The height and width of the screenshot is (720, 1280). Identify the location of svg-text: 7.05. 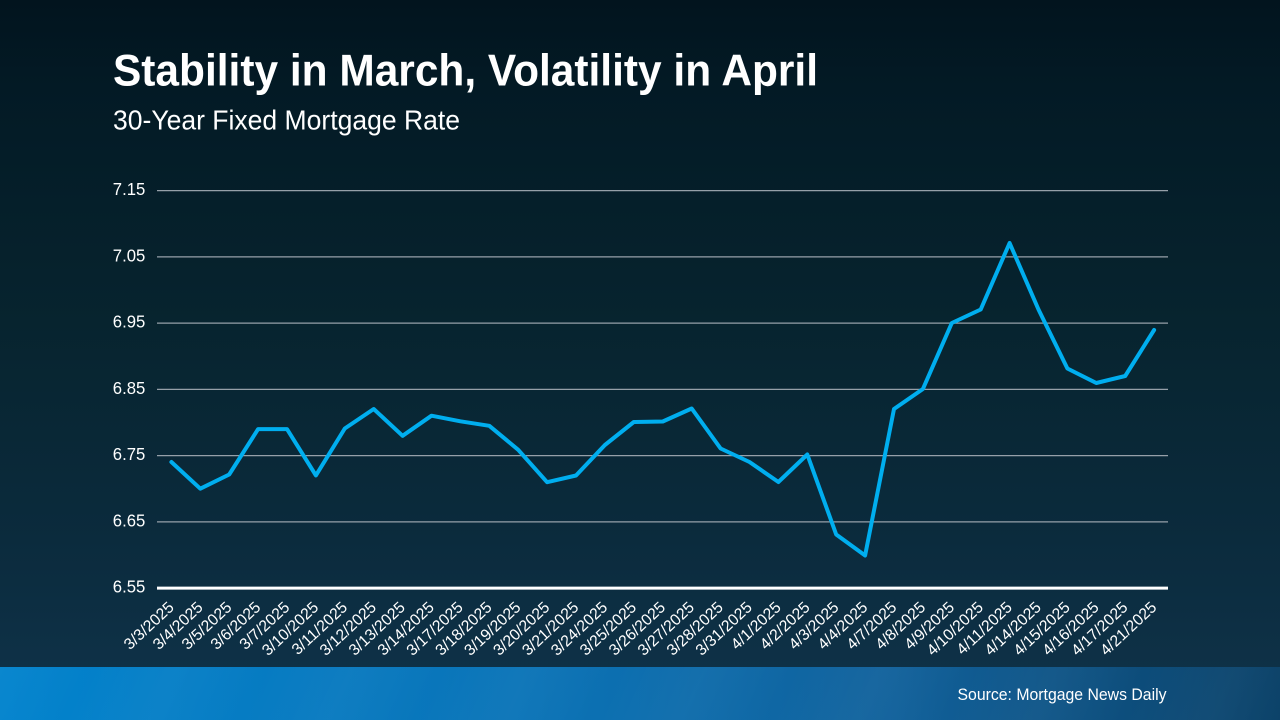
(129, 256).